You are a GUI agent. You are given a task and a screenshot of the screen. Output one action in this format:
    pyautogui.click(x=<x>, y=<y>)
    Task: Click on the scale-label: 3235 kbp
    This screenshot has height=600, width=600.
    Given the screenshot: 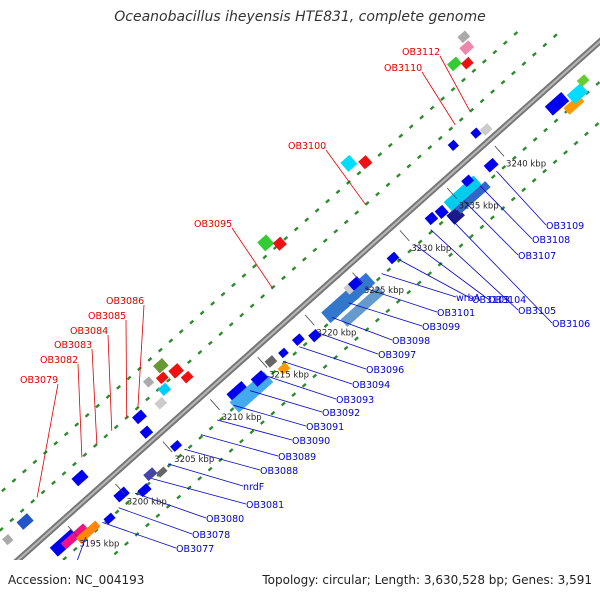 What is the action you would take?
    pyautogui.click(x=479, y=207)
    